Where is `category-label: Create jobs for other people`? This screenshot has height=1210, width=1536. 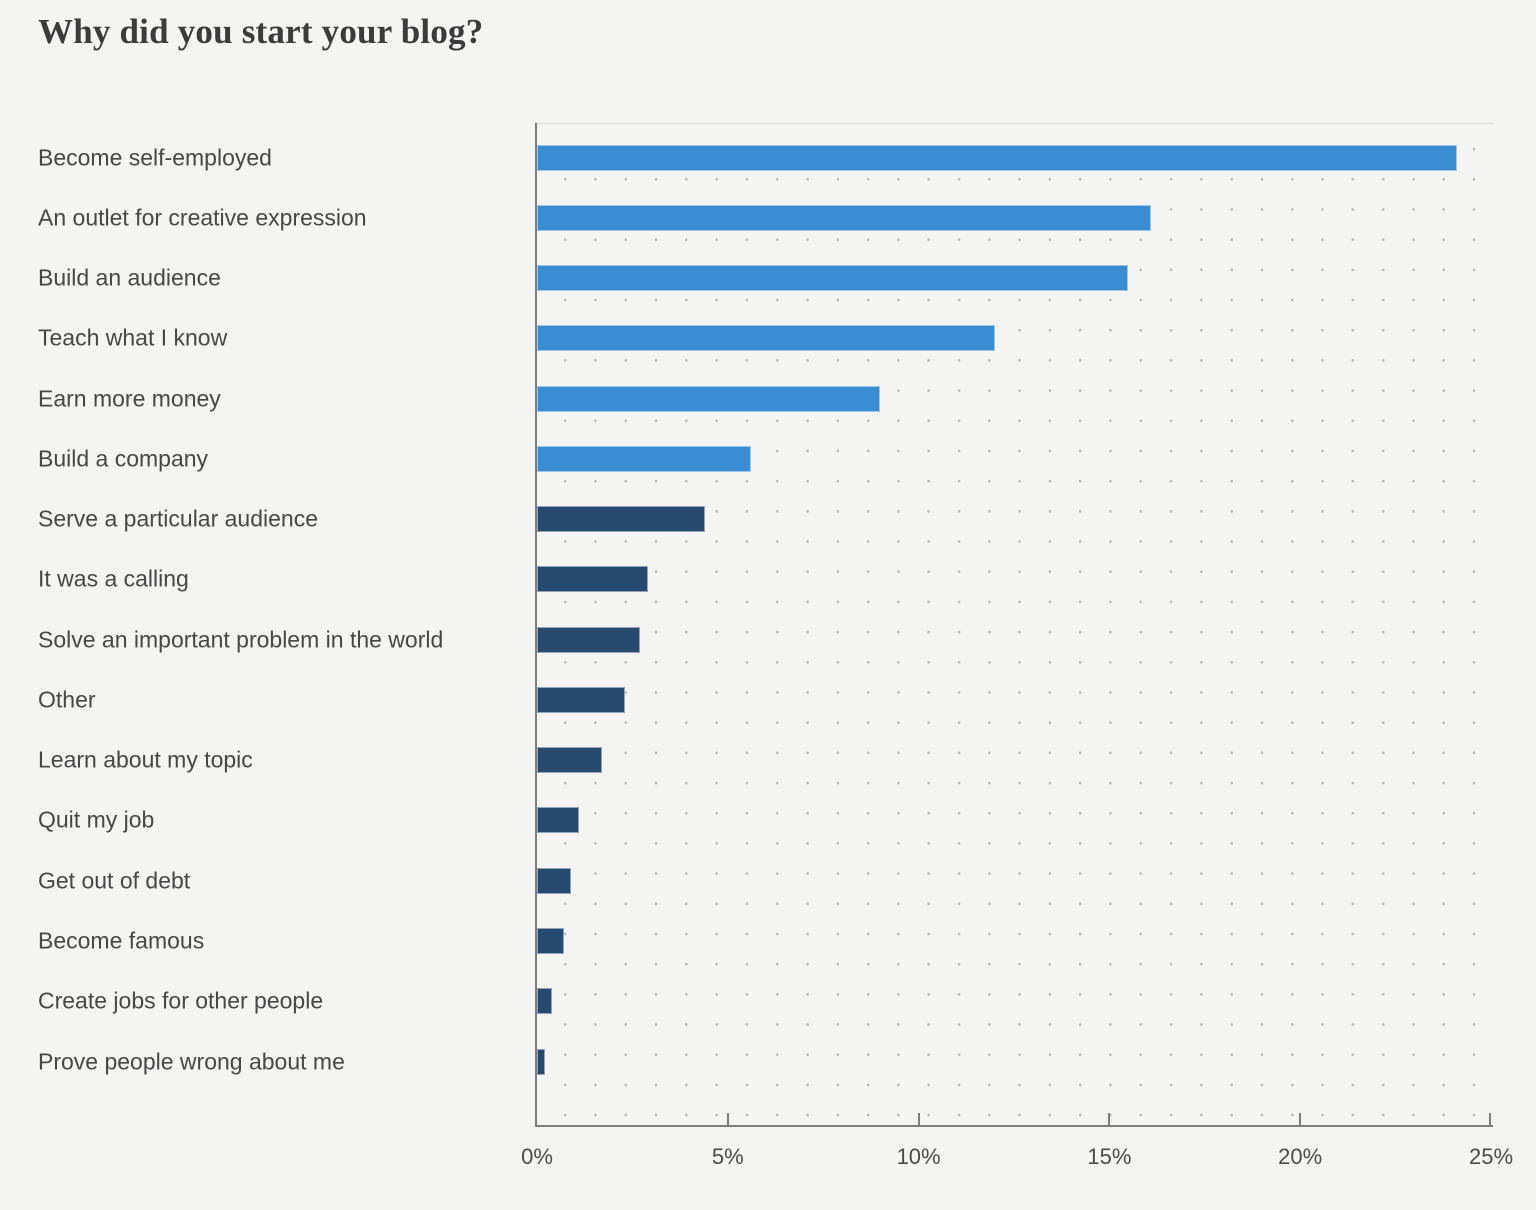 category-label: Create jobs for other people is located at coordinates (181, 1000).